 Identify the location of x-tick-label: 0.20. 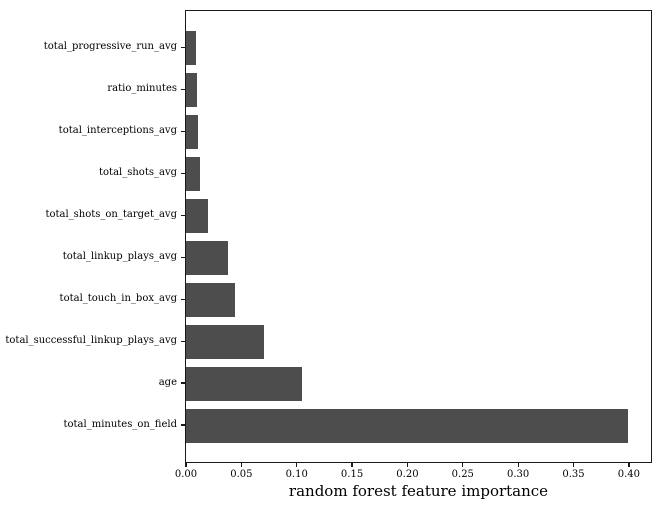
(407, 474).